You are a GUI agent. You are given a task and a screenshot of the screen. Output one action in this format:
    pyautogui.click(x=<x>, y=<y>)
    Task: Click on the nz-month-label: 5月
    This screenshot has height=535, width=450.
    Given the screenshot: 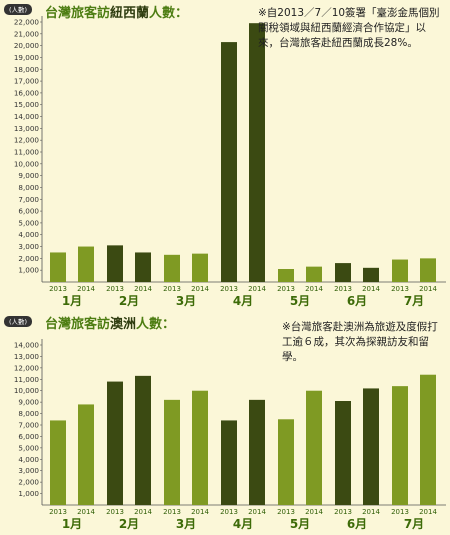 What is the action you would take?
    pyautogui.click(x=300, y=301)
    